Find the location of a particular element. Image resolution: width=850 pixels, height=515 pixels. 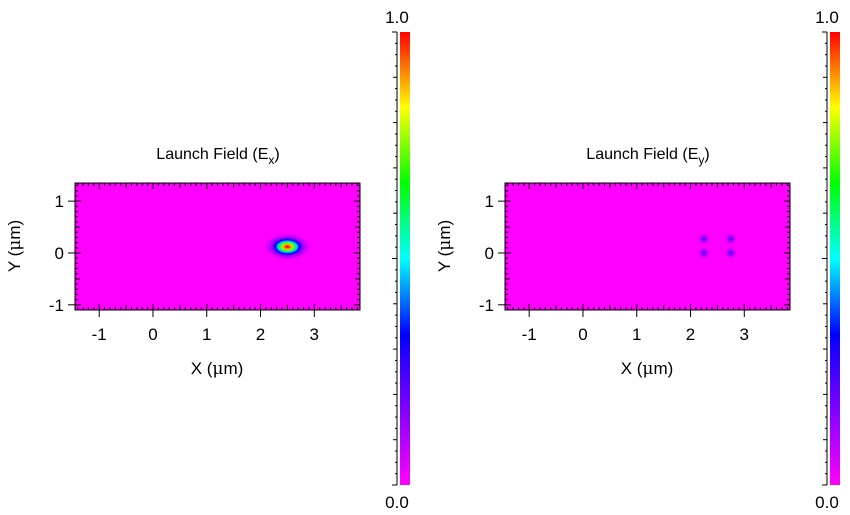

plot-area-ex is located at coordinates (217, 246).